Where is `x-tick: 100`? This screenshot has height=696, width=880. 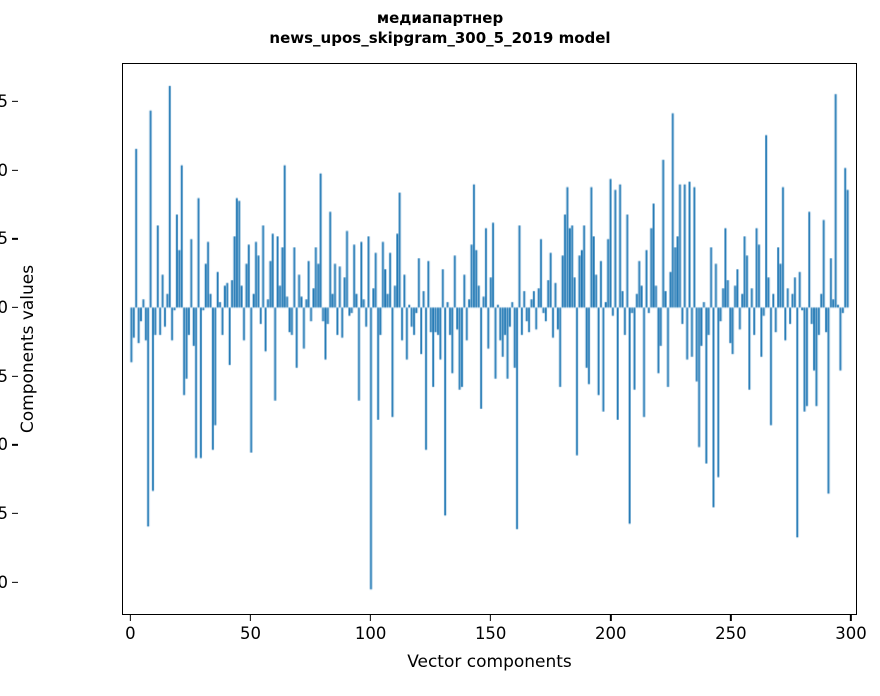
x-tick: 100 is located at coordinates (370, 629).